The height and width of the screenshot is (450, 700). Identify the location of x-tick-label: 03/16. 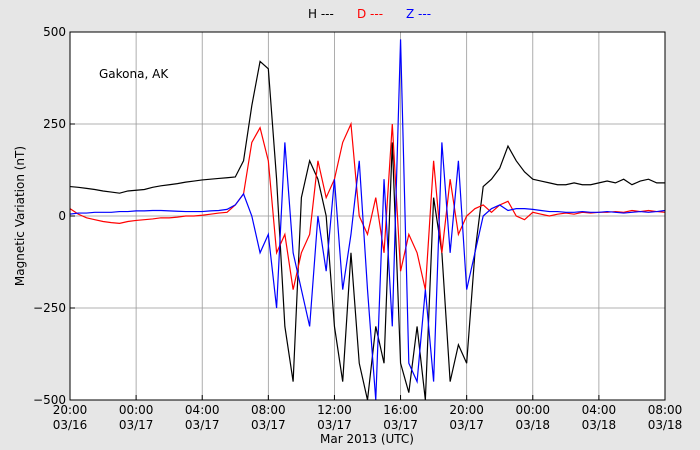
(70, 425).